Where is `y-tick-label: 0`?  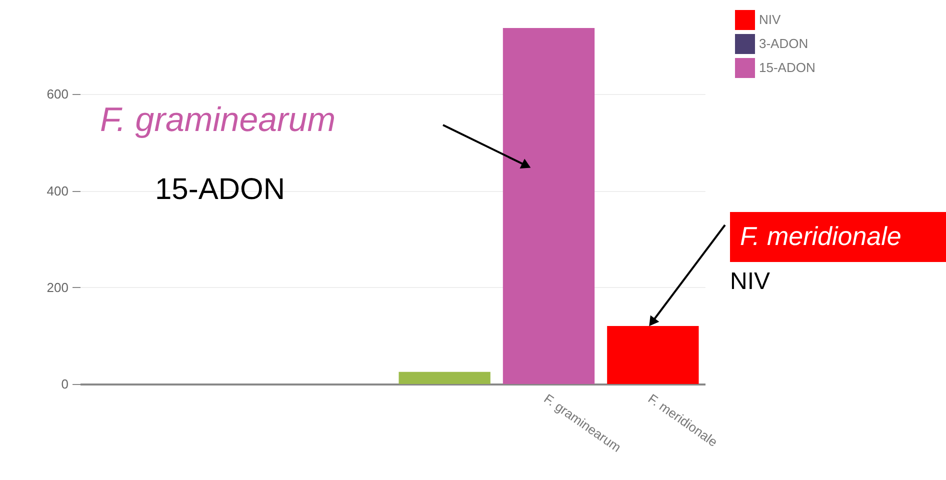
y-tick-label: 0 is located at coordinates (64, 384).